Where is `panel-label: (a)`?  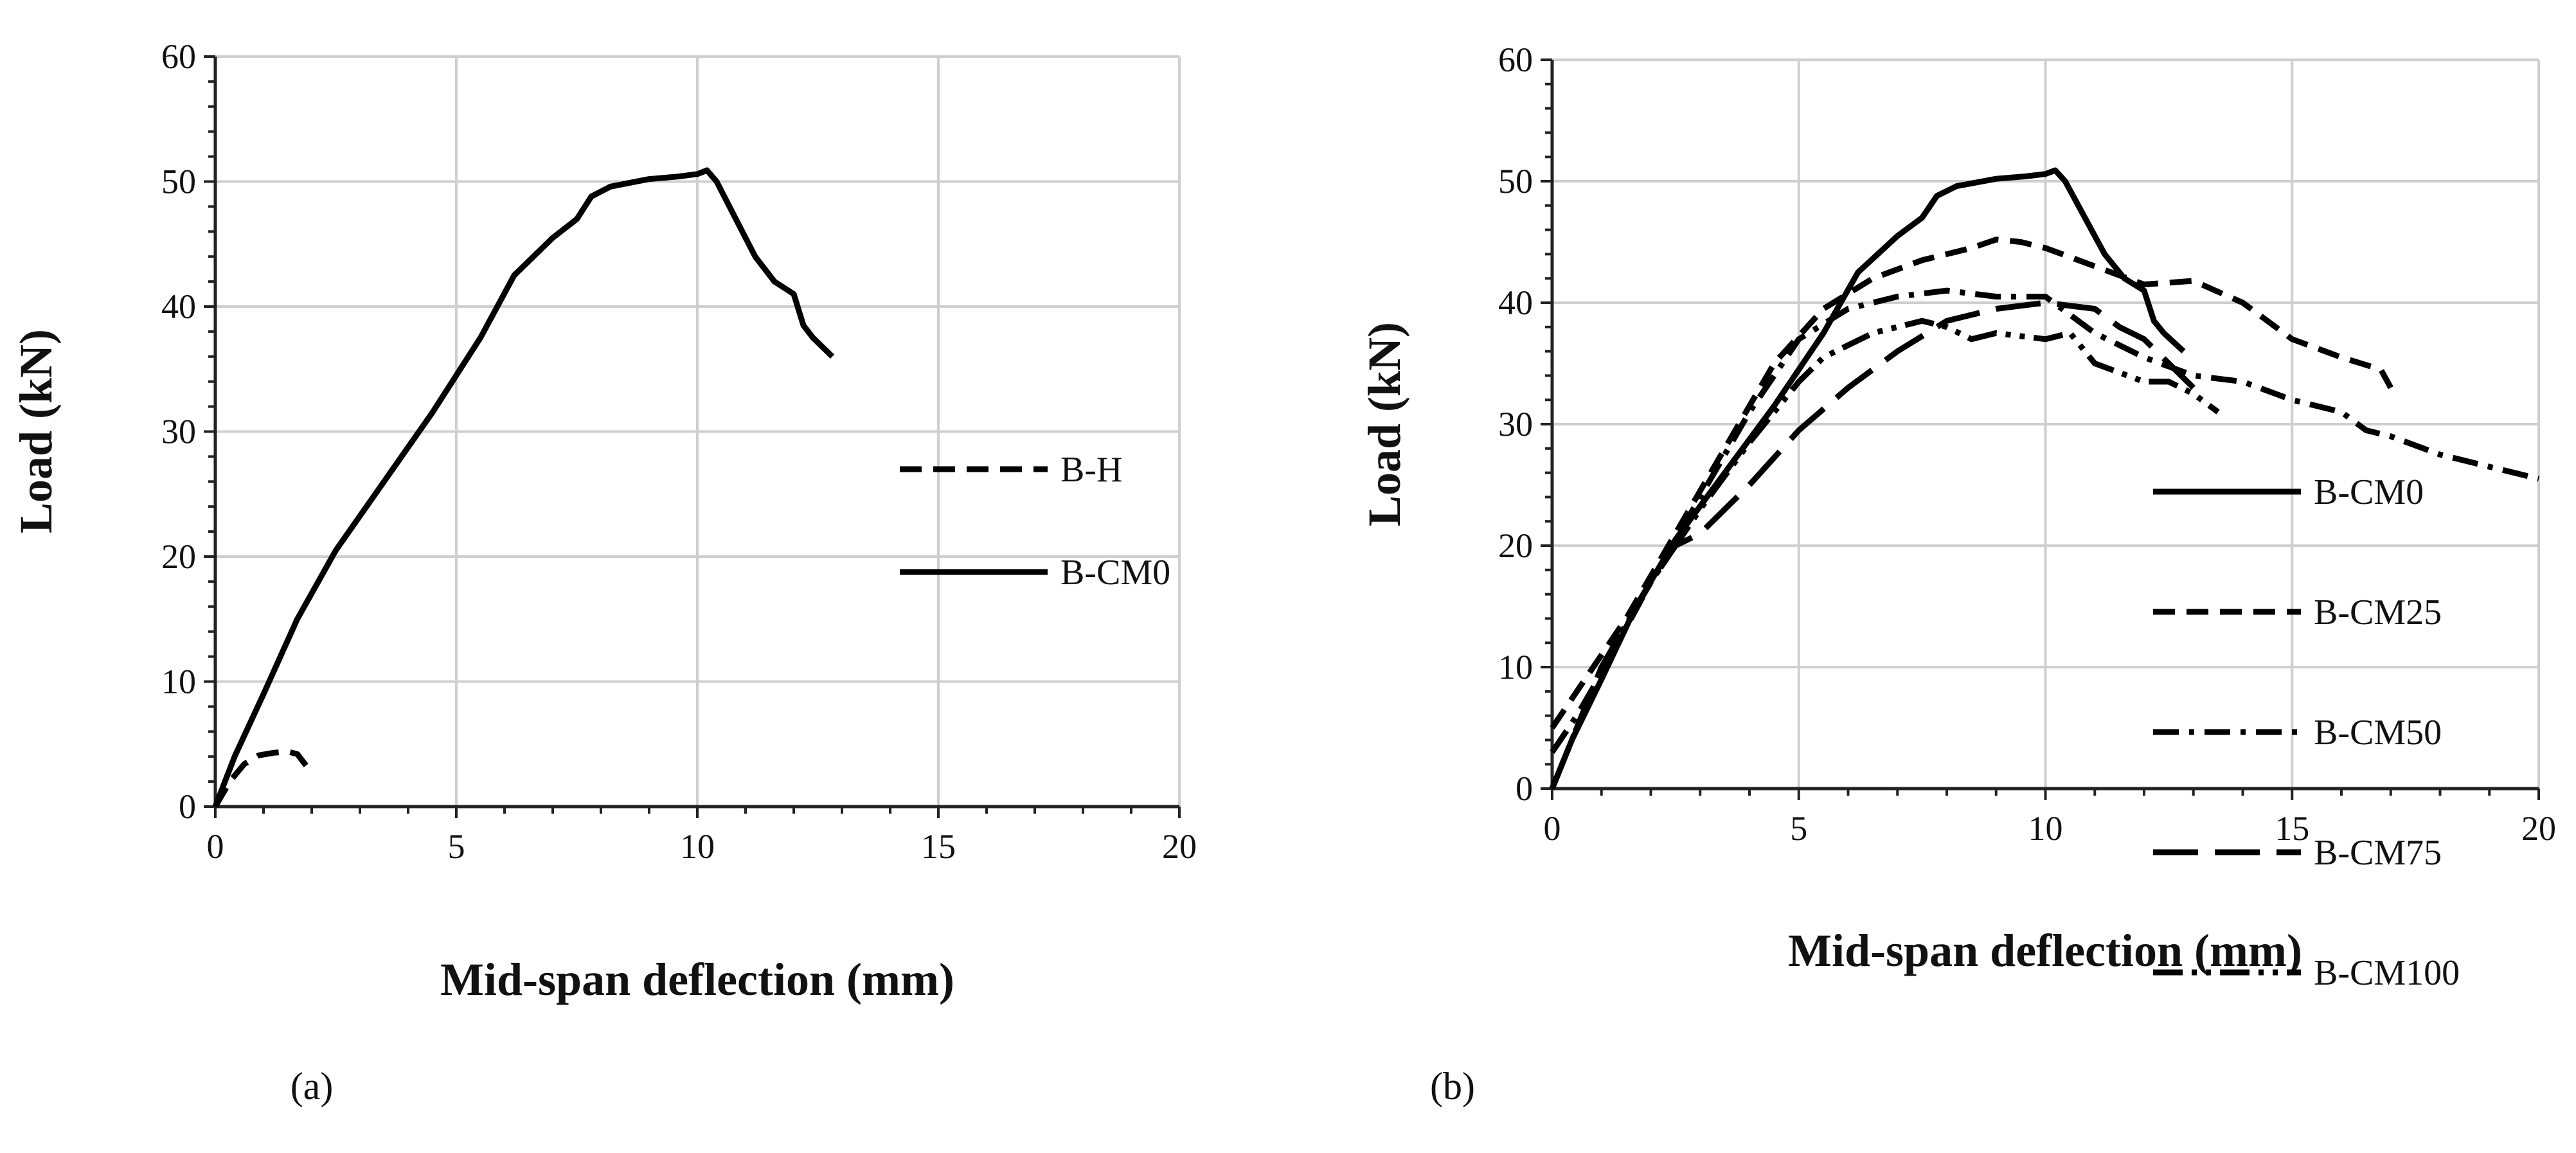 panel-label: (a) is located at coordinates (312, 1086).